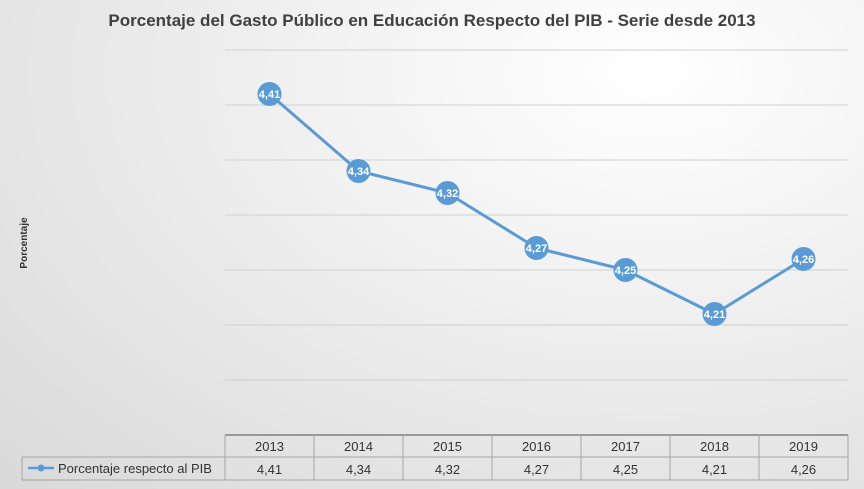 This screenshot has height=489, width=864. What do you see at coordinates (135, 468) in the screenshot?
I see `legend-label: Porcentaje respecto al PIB` at bounding box center [135, 468].